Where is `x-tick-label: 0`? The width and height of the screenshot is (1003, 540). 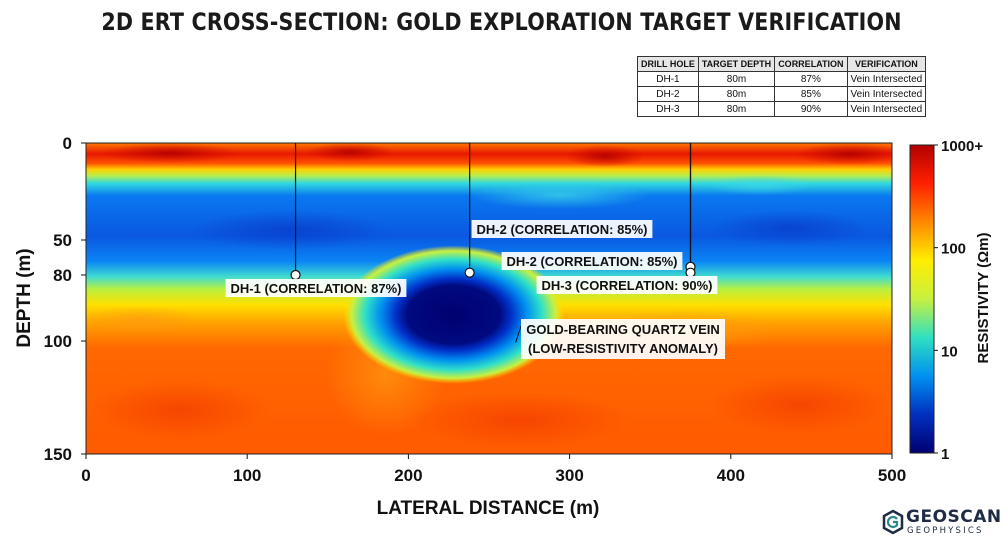 x-tick-label: 0 is located at coordinates (85, 475).